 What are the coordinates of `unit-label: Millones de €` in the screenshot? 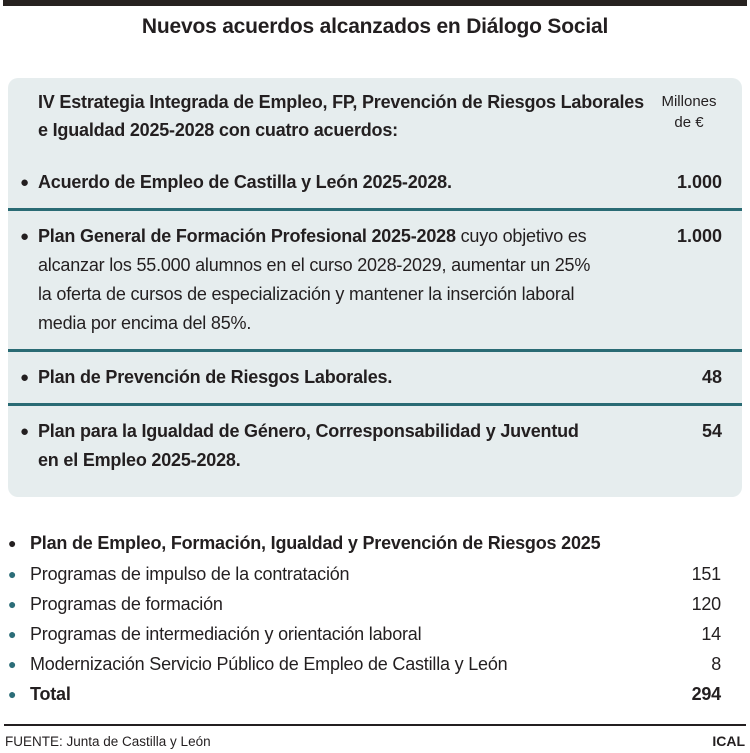 It's located at (689, 116).